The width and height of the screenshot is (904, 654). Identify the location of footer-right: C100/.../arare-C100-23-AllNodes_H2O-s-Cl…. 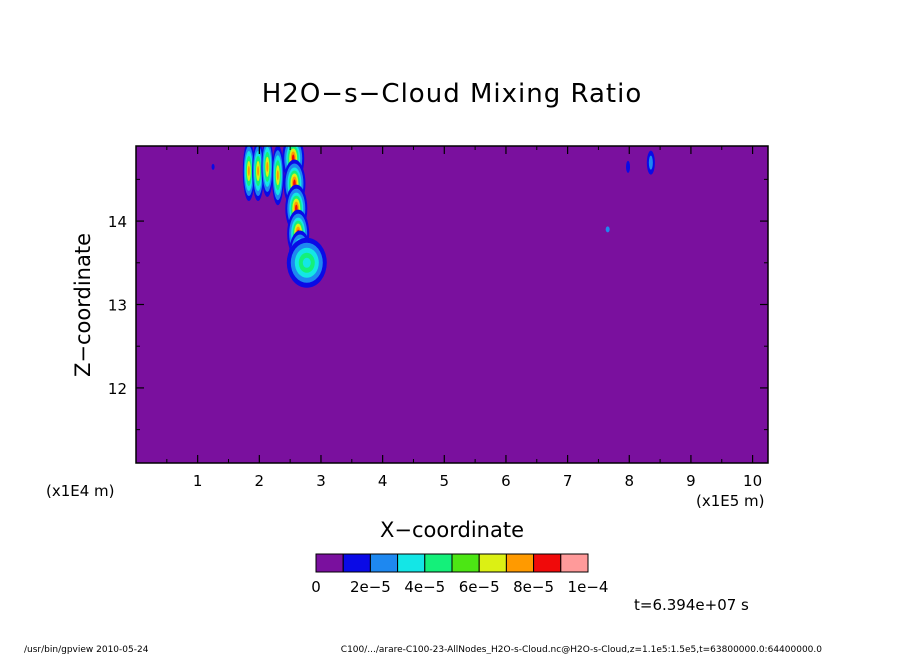
(581, 649).